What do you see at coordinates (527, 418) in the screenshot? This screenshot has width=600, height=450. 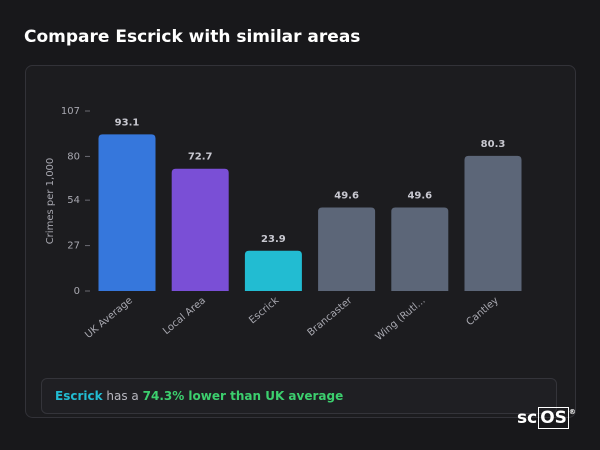 I see `logo-main: sc` at bounding box center [527, 418].